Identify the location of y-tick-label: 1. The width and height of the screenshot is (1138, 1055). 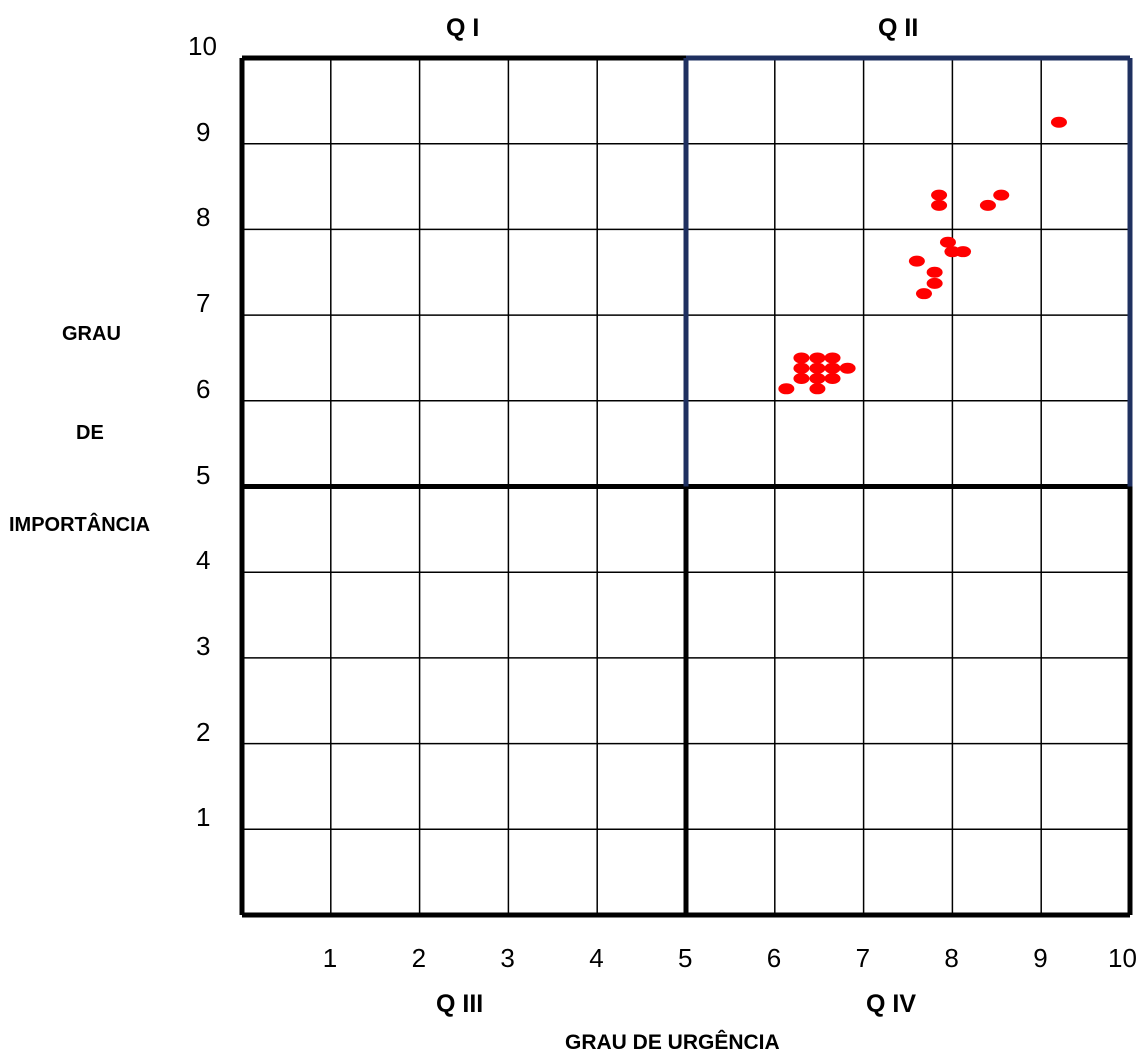
(203, 817).